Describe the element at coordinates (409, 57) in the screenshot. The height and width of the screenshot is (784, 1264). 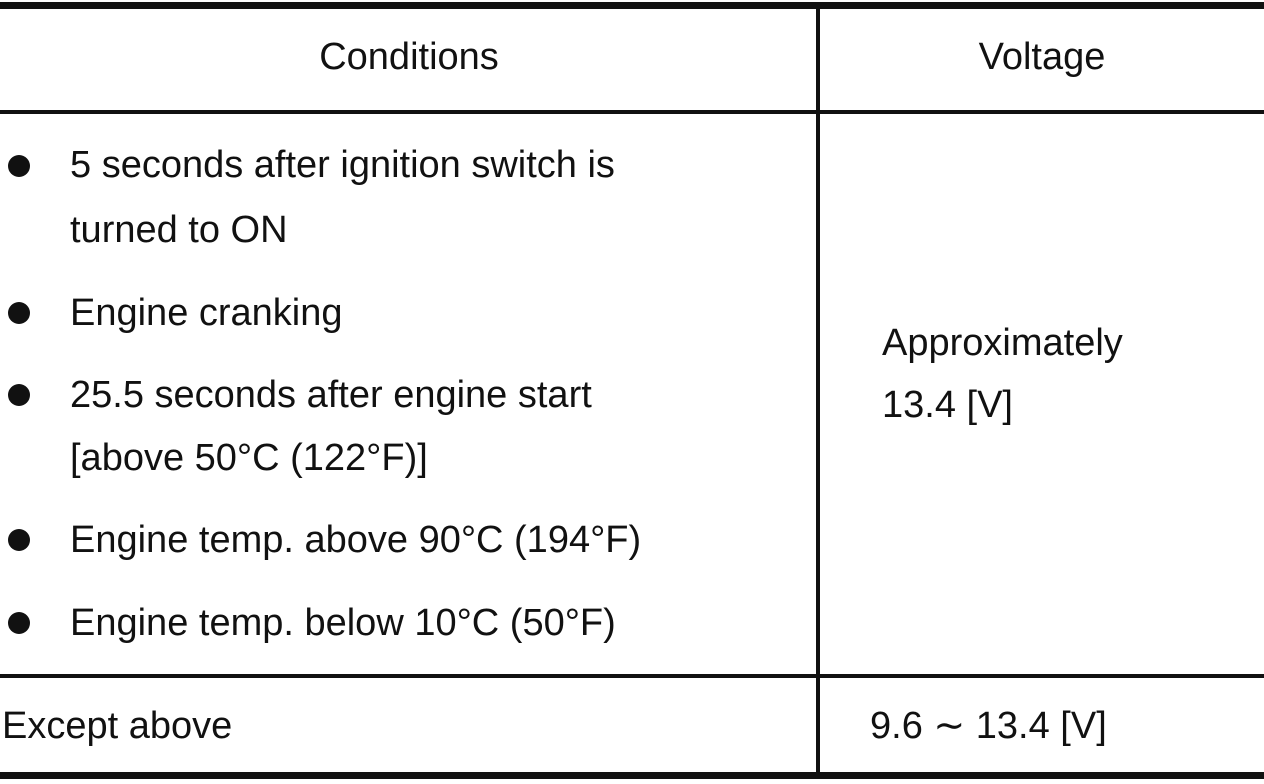
I see `header-cell: Conditions` at that location.